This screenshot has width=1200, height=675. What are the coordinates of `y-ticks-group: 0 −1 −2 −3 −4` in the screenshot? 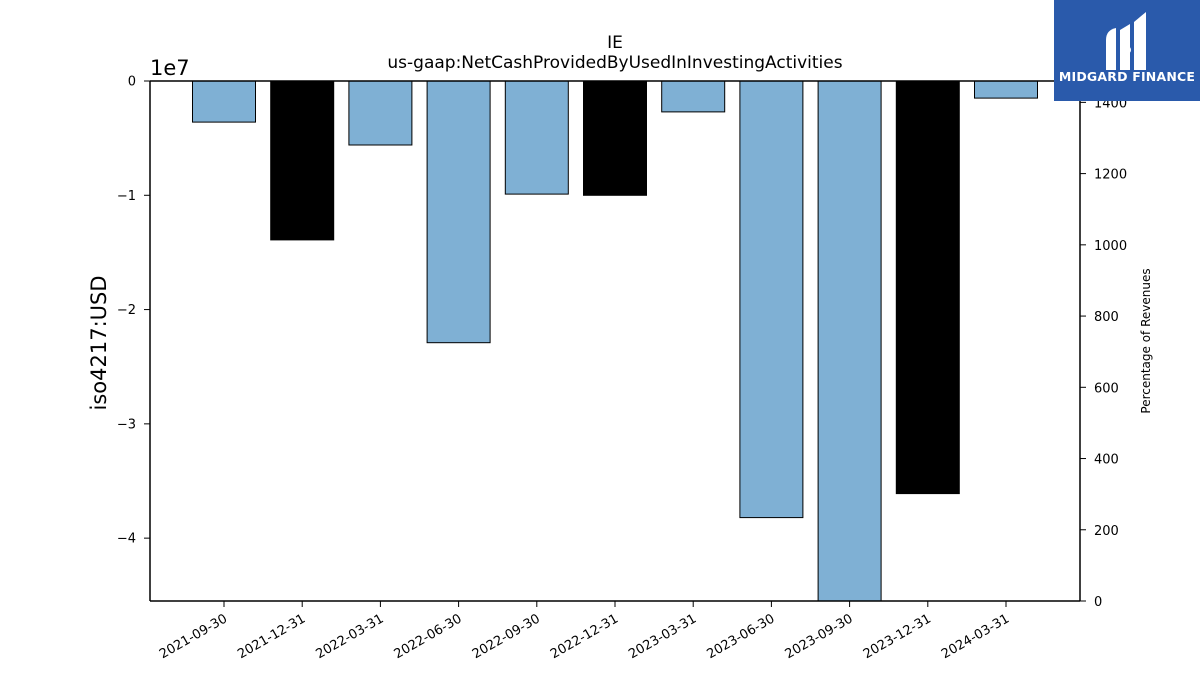 It's located at (133, 311).